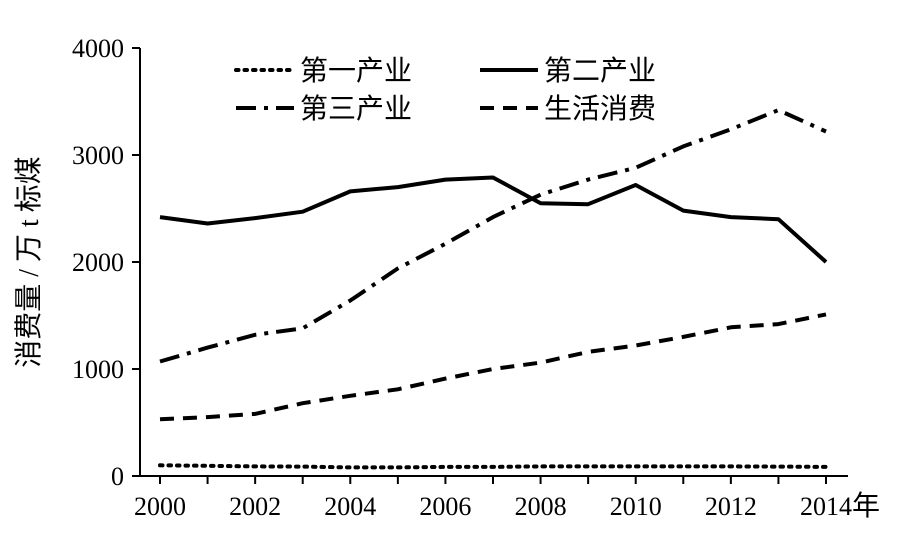 This screenshot has width=918, height=539. What do you see at coordinates (493, 367) in the screenshot?
I see `series-line-dashed` at bounding box center [493, 367].